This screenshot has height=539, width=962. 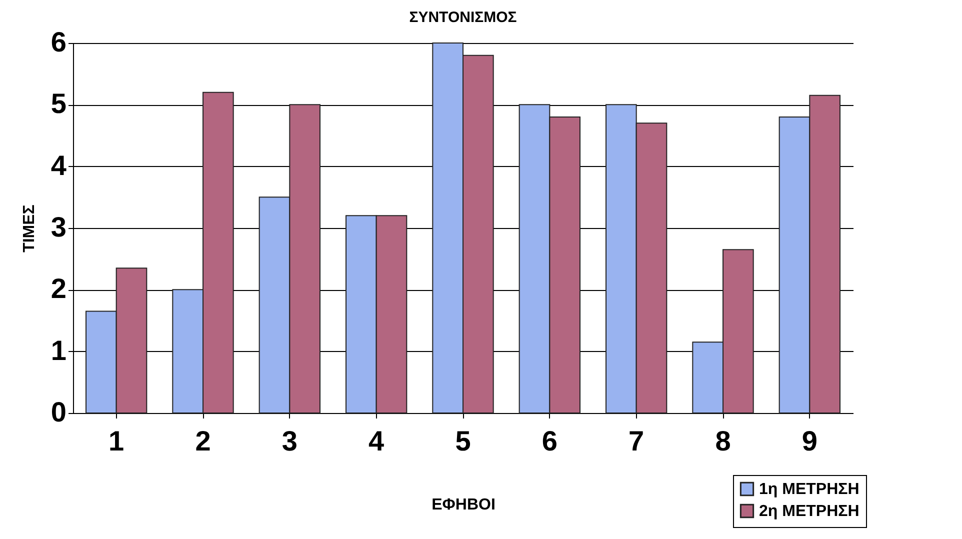 I want to click on x-tick-label: 4, so click(x=376, y=441).